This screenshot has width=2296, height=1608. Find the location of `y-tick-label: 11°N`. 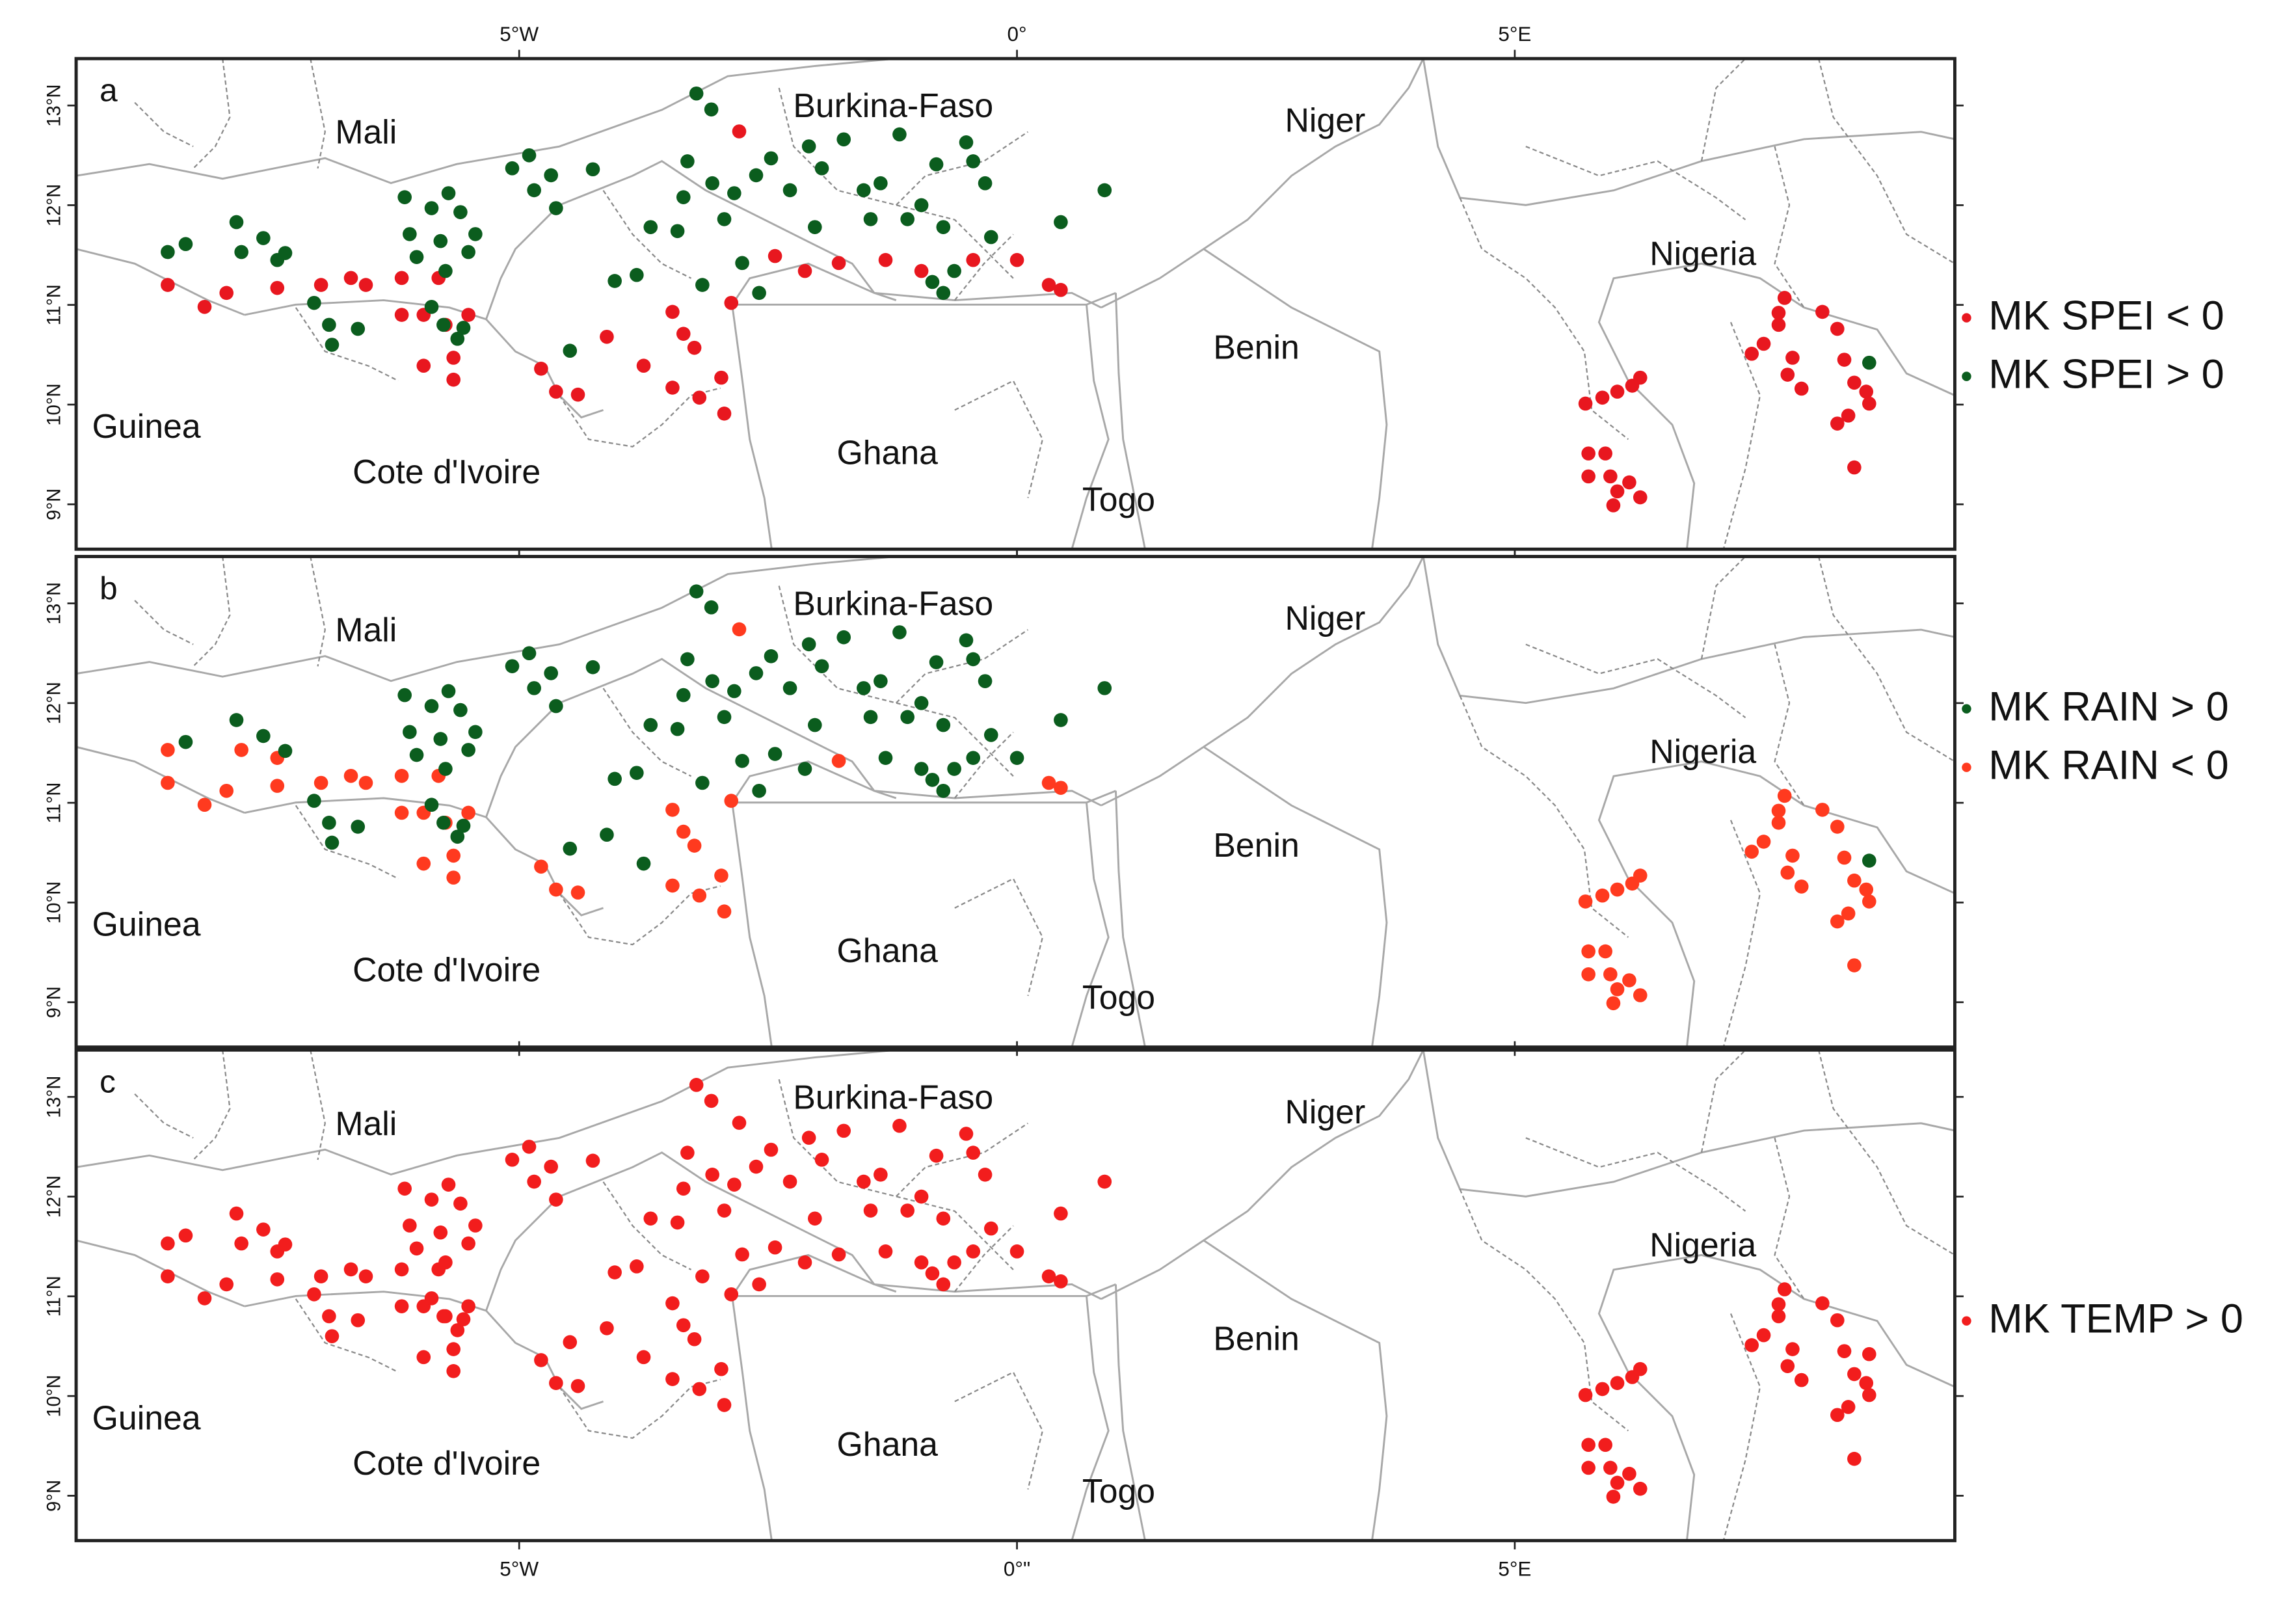

y-tick-label: 11°N is located at coordinates (54, 804).